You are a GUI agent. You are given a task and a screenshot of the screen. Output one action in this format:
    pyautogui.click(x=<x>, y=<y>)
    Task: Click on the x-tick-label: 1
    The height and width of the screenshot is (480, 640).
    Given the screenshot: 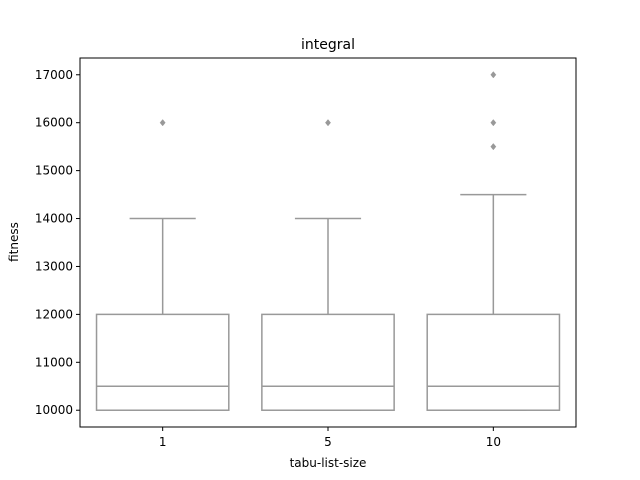 What is the action you would take?
    pyautogui.click(x=163, y=442)
    